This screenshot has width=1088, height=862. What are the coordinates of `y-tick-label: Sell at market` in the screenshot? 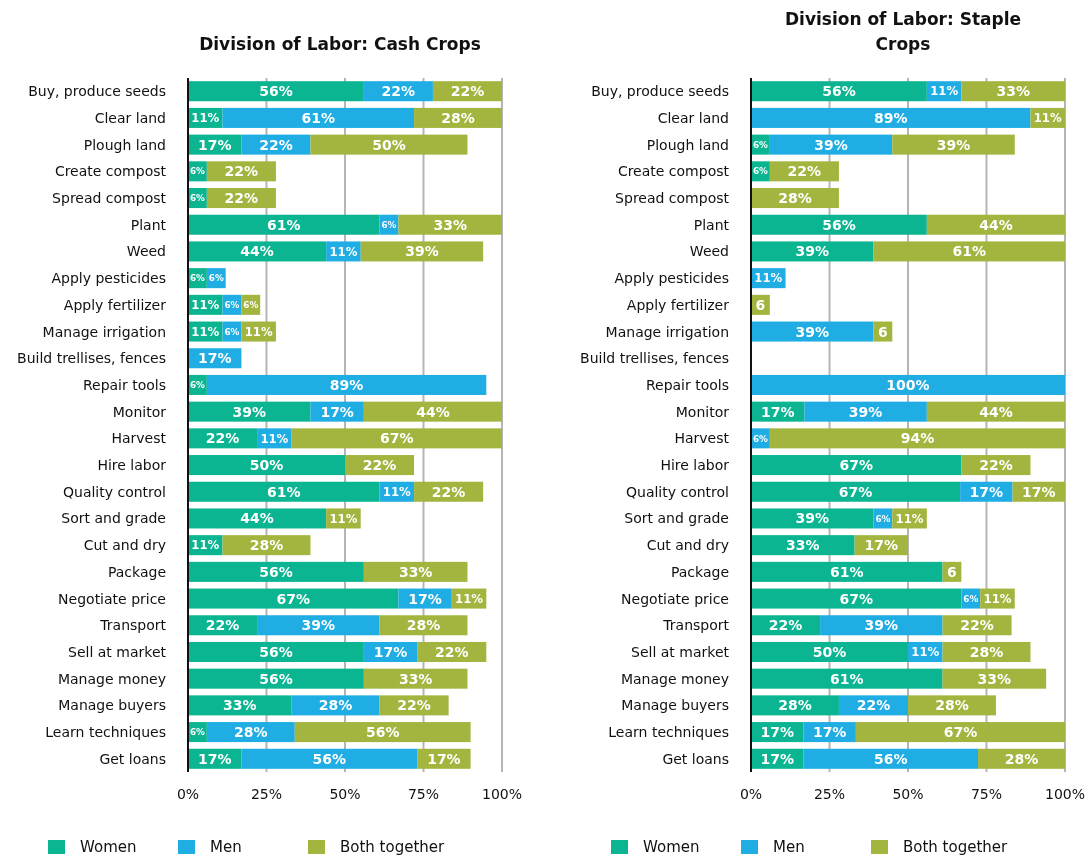 It's located at (680, 652).